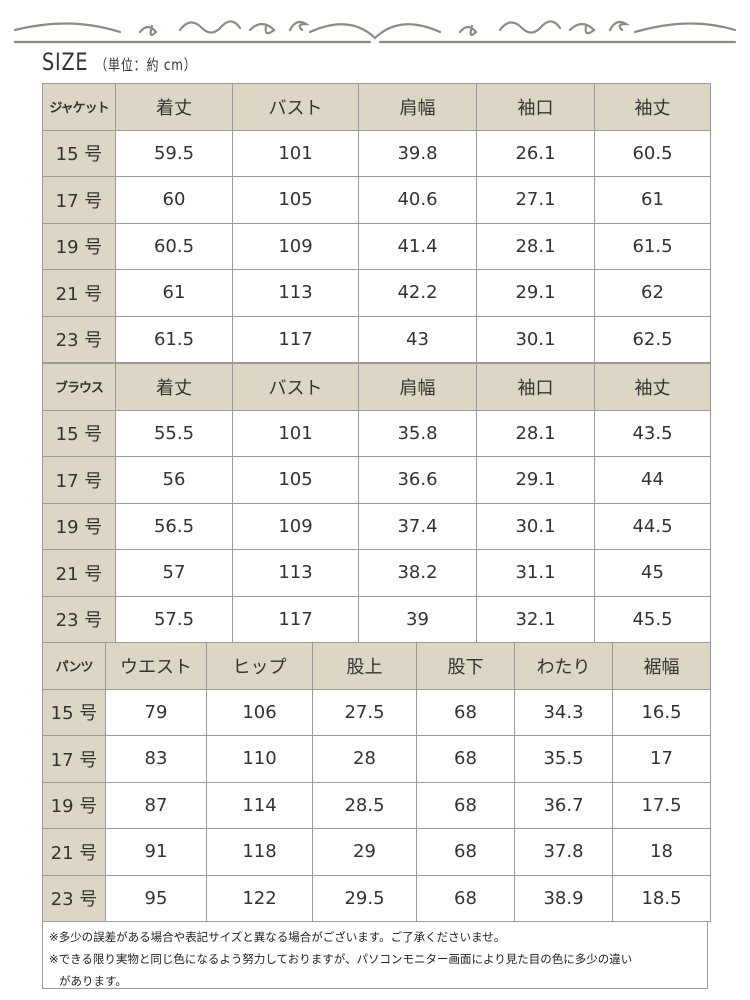 This screenshot has height=1000, width=750. What do you see at coordinates (417, 619) in the screenshot?
I see `measurement-cell: 39` at bounding box center [417, 619].